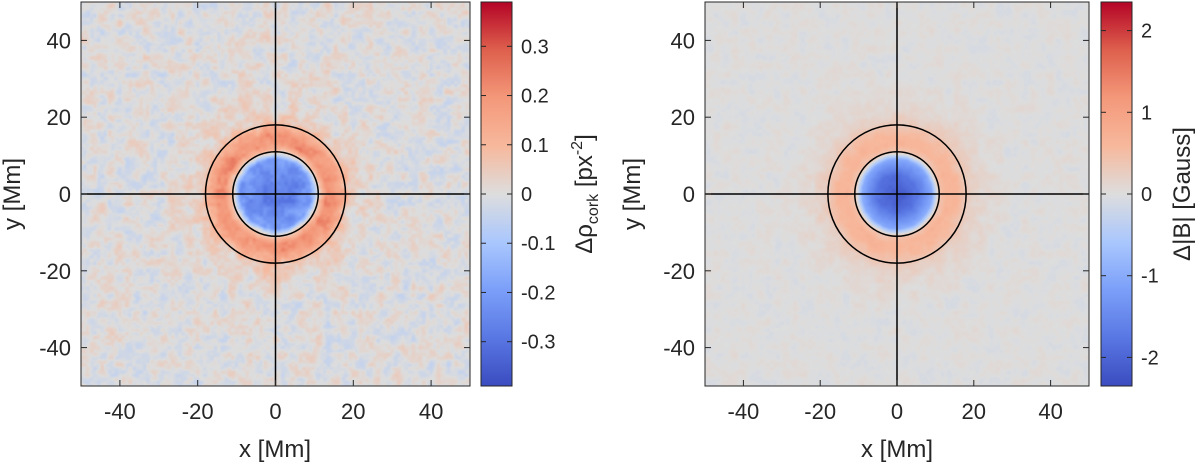 This screenshot has width=1200, height=465. Describe the element at coordinates (535, 97) in the screenshot. I see `colorbar-tick-label: 0.2` at that location.